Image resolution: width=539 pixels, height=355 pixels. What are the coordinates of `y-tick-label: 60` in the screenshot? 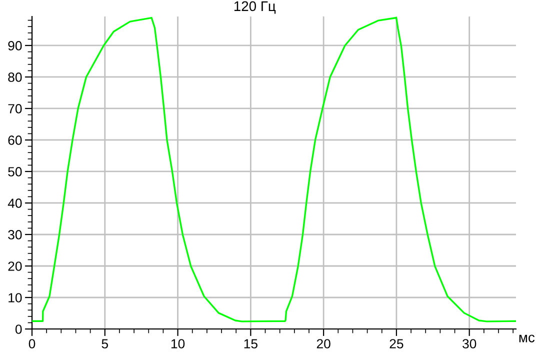 It's located at (15, 140).